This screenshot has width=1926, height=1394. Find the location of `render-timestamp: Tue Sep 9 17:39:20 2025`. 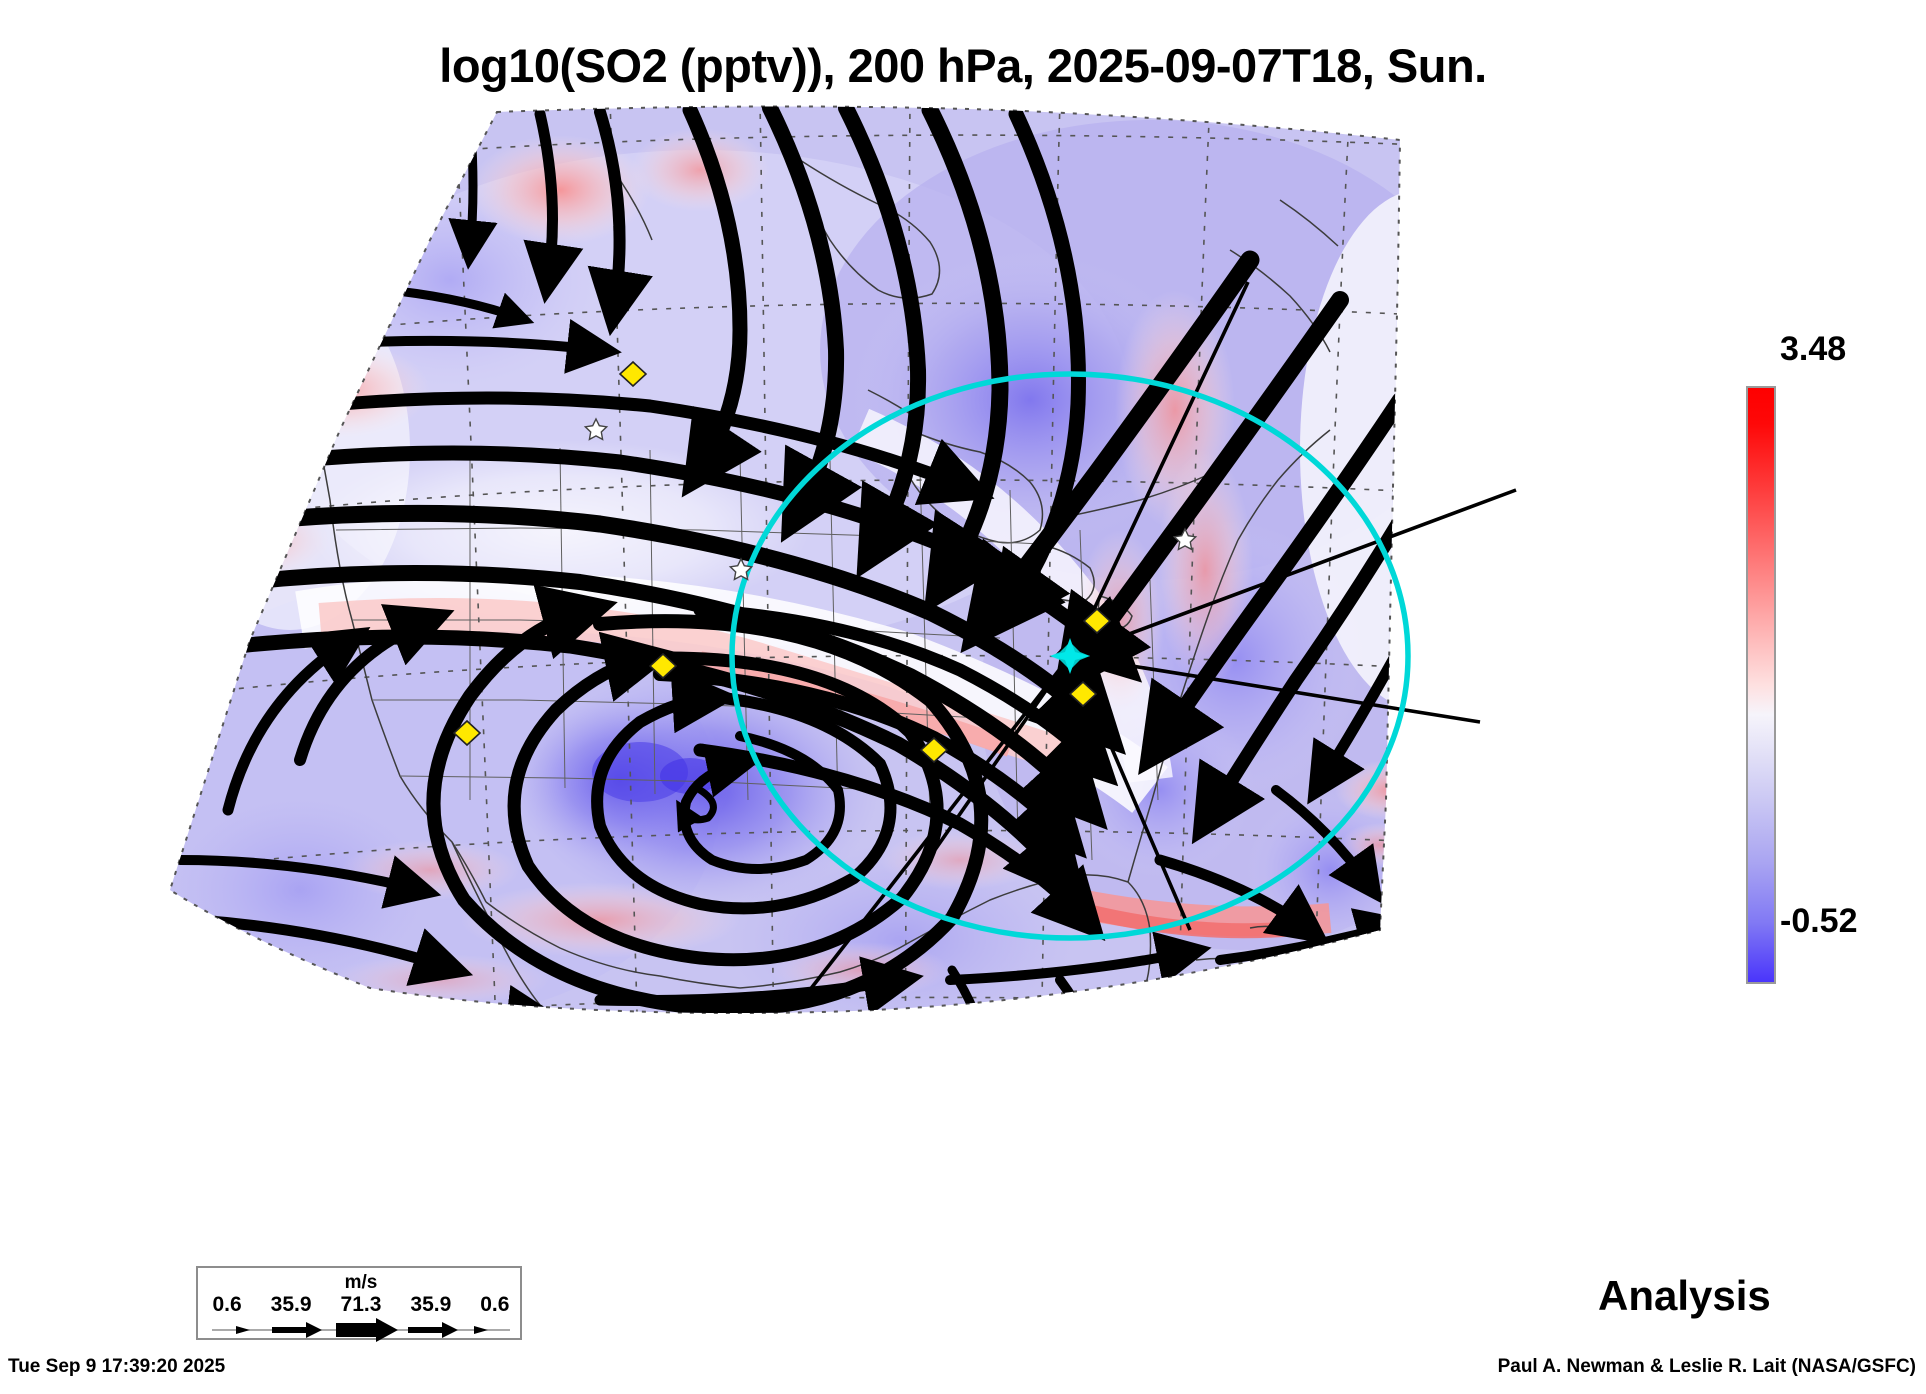

render-timestamp: Tue Sep 9 17:39:20 2025 is located at coordinates (117, 1366).